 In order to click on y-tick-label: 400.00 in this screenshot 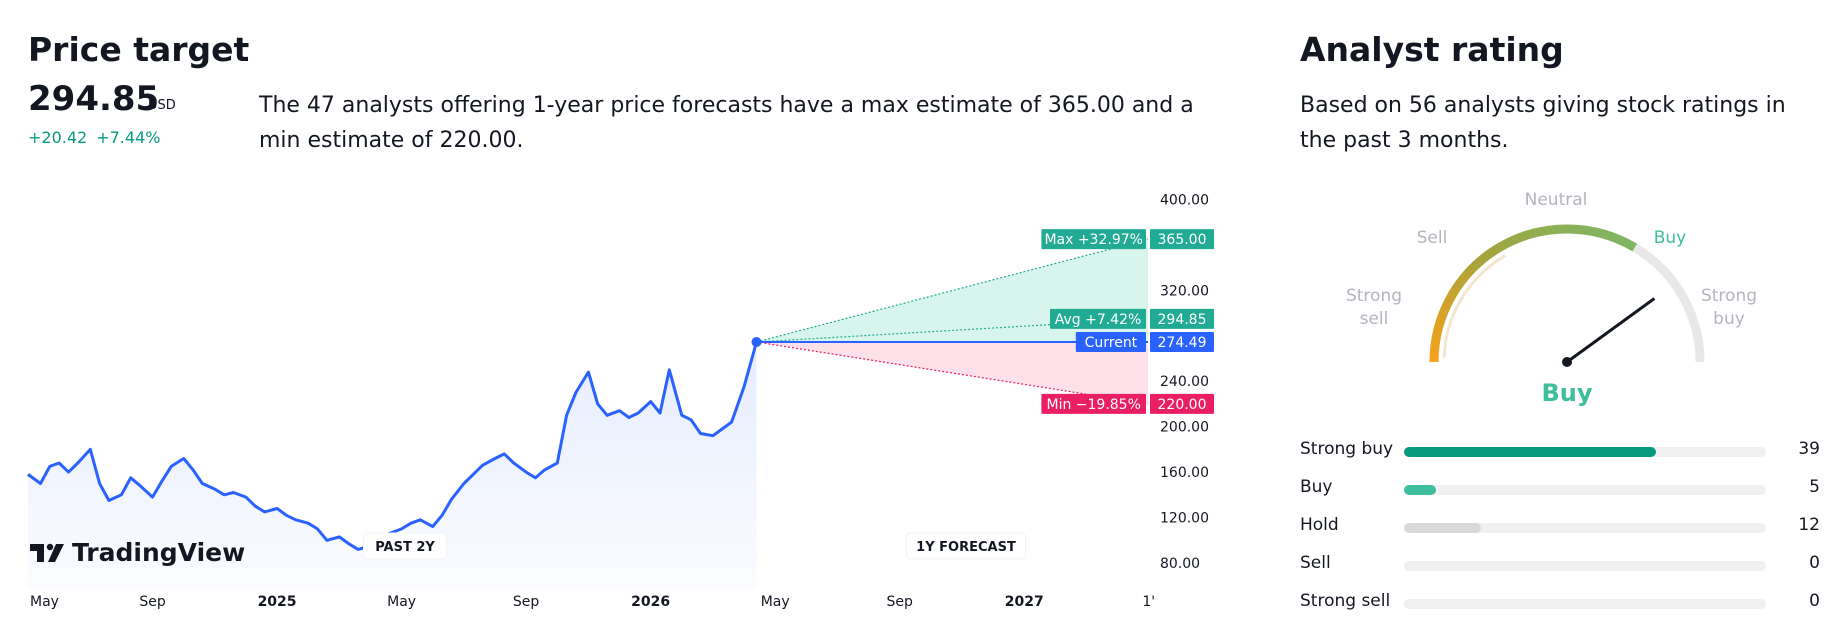, I will do `click(1184, 200)`.